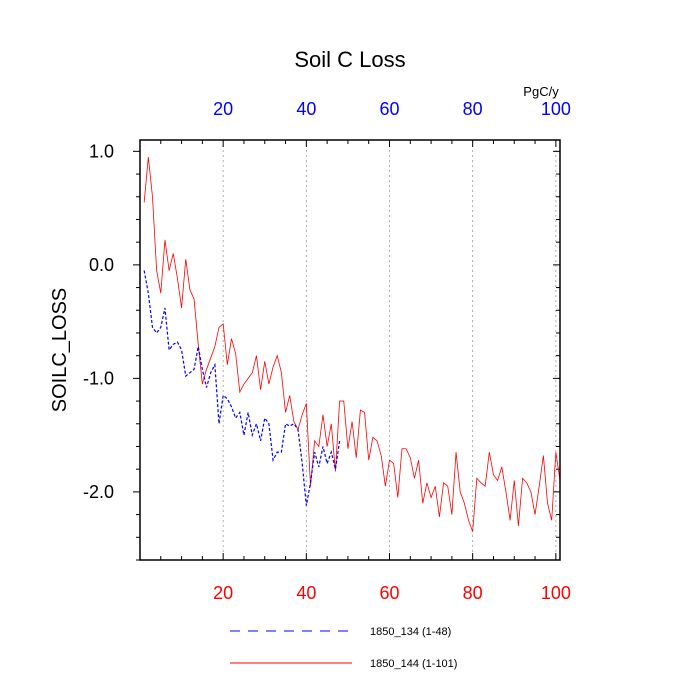 The height and width of the screenshot is (700, 700). Describe the element at coordinates (60, 350) in the screenshot. I see `y-axis-label: SOILC_LOSS` at that location.